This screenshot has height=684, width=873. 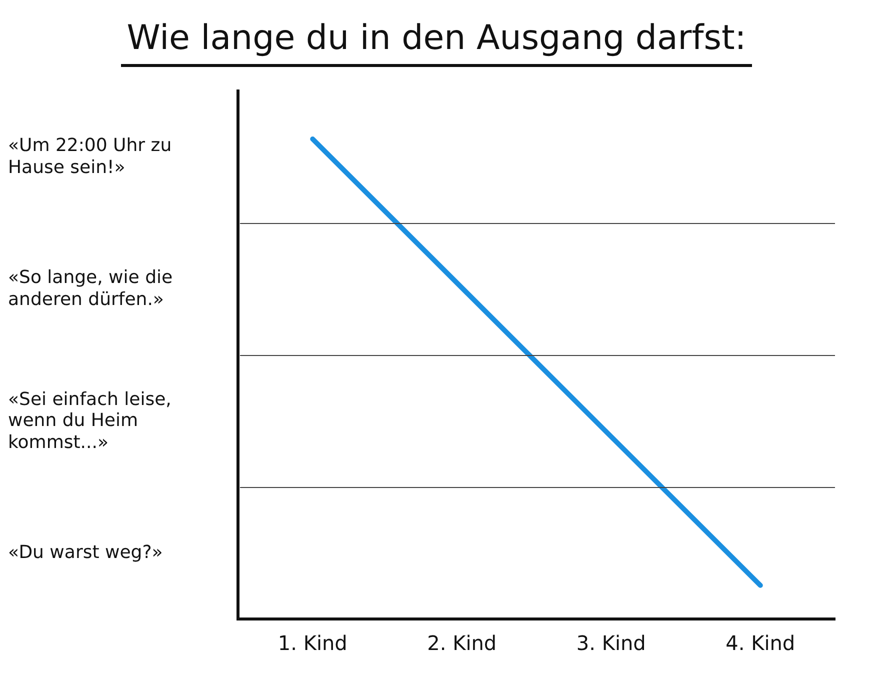 I want to click on text: «Um 22:00 Uhr zu Hause sein!», so click(x=90, y=157).